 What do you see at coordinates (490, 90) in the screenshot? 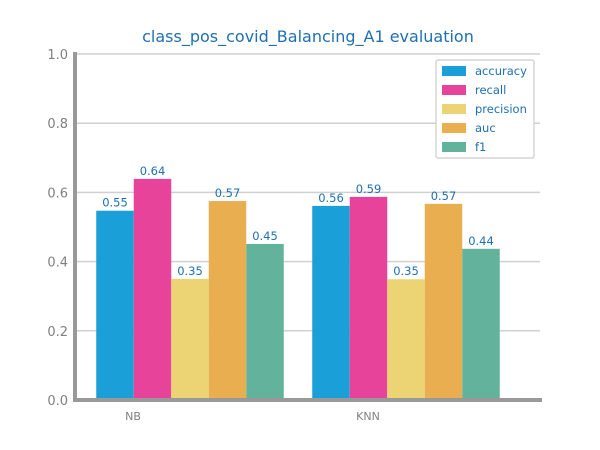
I see `legend-label-recall: recall` at bounding box center [490, 90].